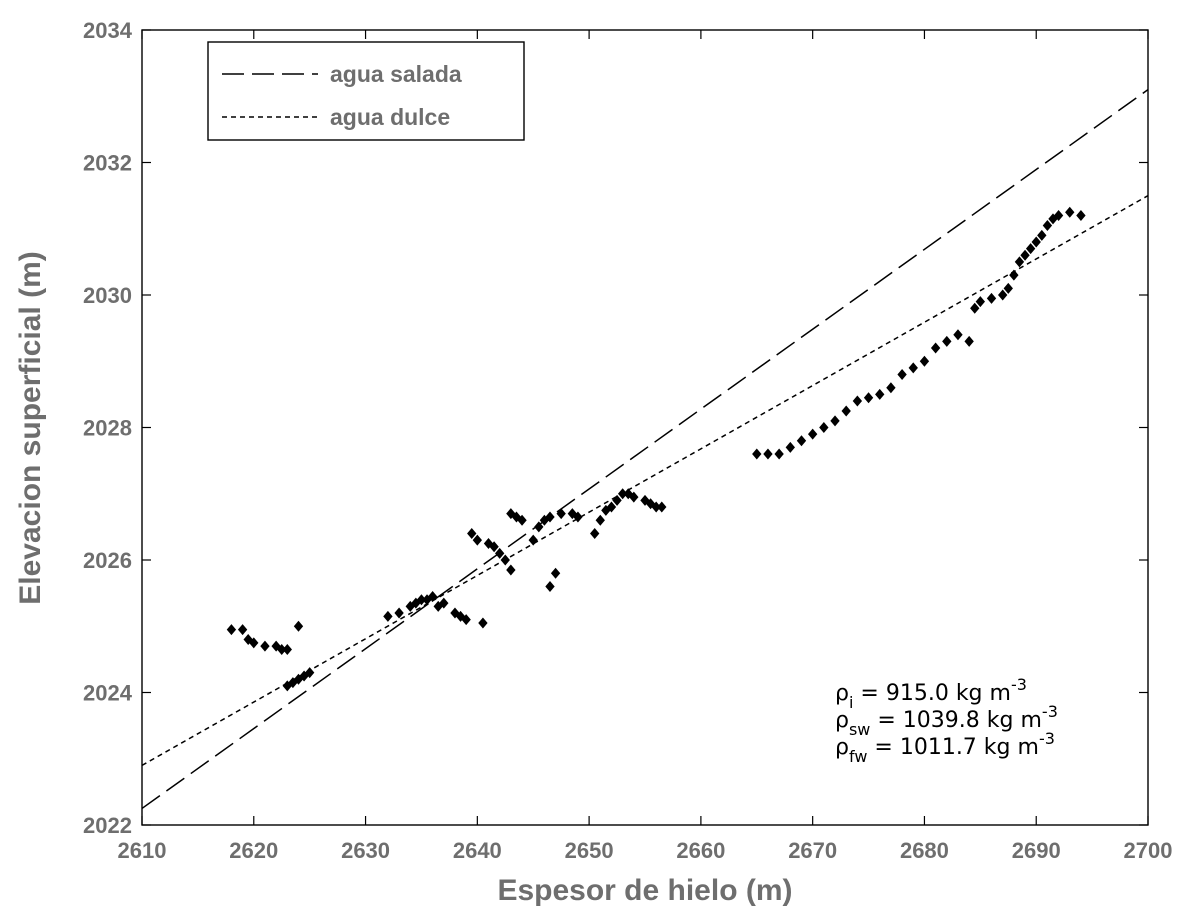 The height and width of the screenshot is (912, 1188). I want to click on annotation-value: = 915.0 kg m, so click(932, 693).